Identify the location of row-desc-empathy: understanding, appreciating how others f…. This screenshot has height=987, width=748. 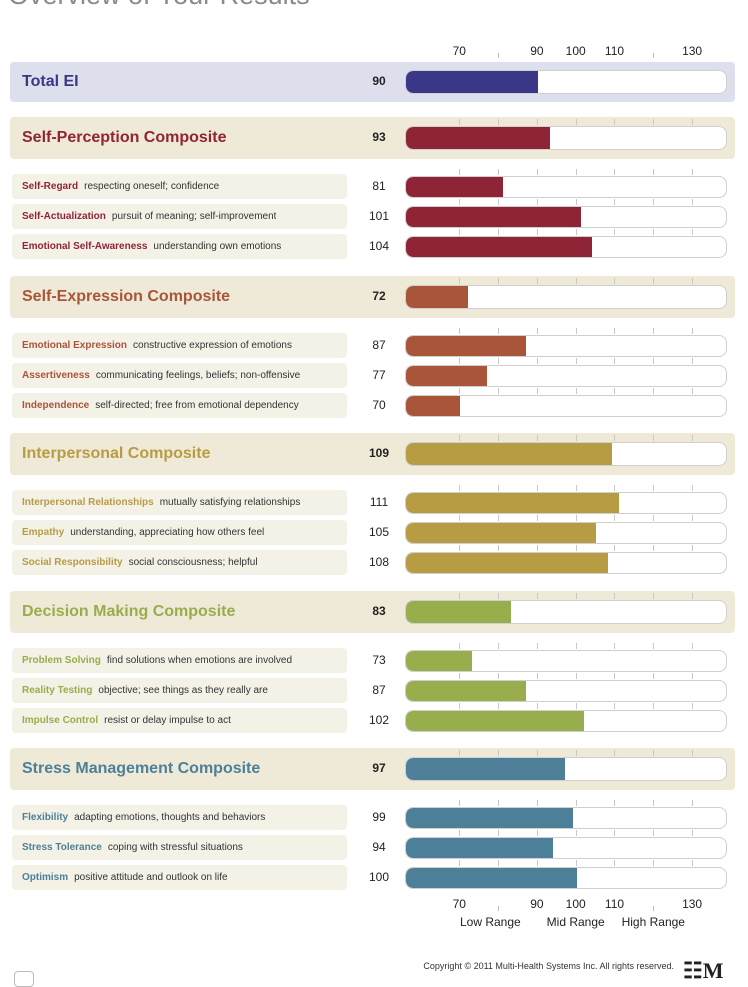
(167, 532).